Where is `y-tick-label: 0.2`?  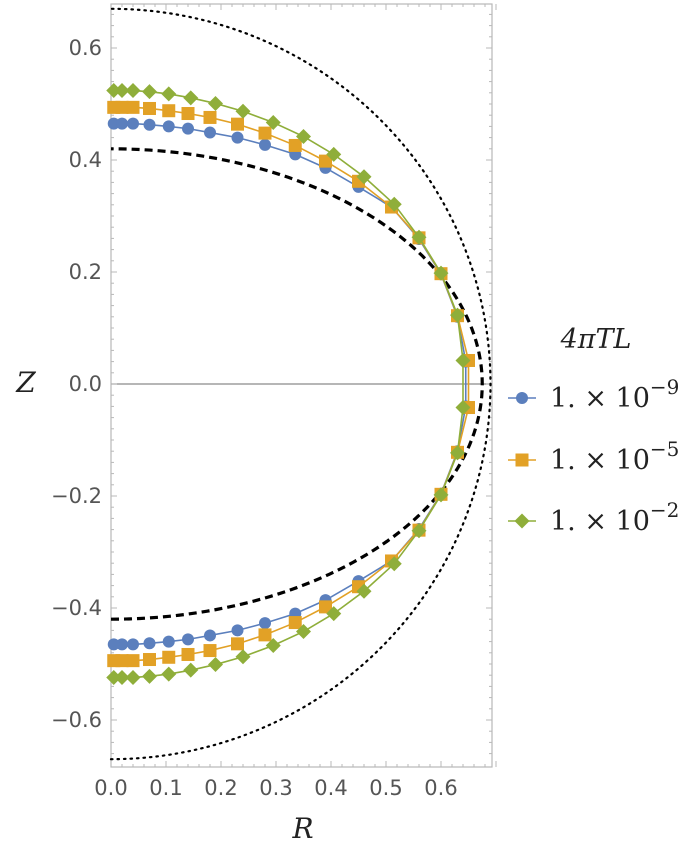
y-tick-label: 0.2 is located at coordinates (85, 272).